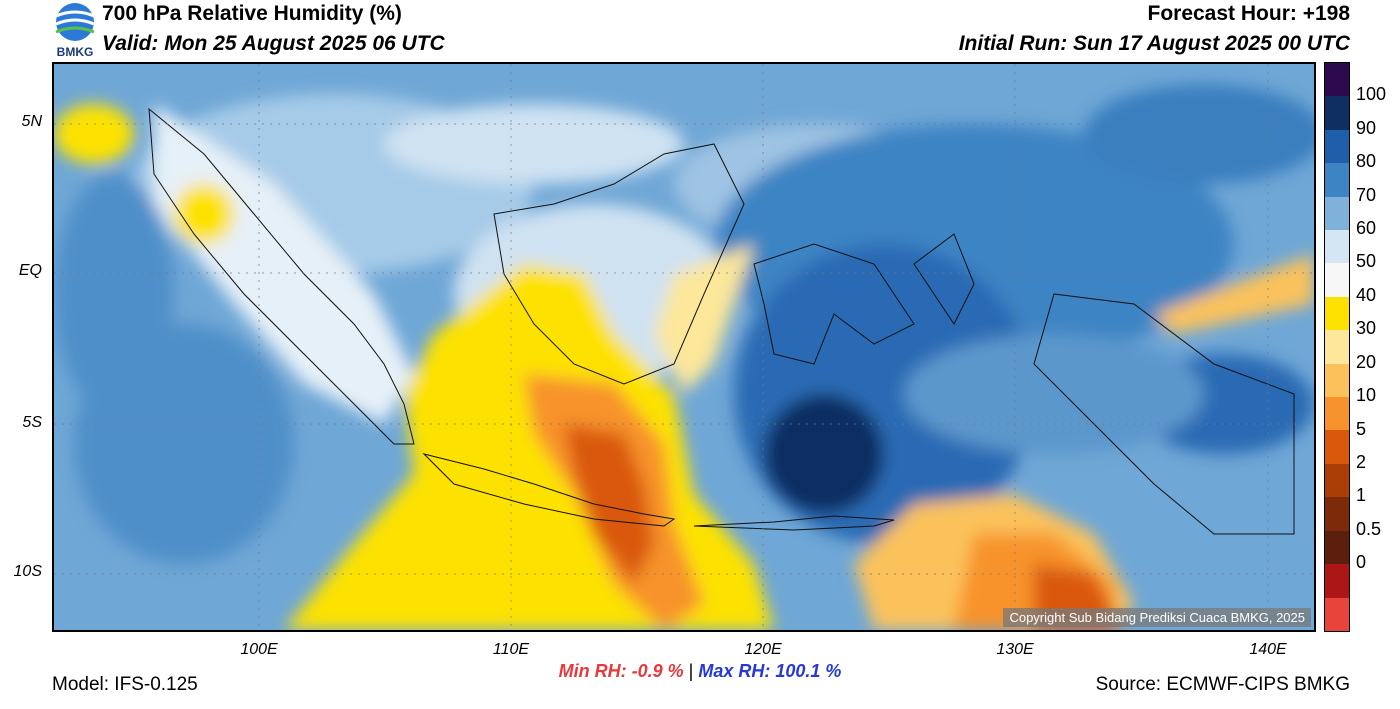 The width and height of the screenshot is (1400, 709). What do you see at coordinates (75, 51) in the screenshot?
I see `svg-text: BMKG` at bounding box center [75, 51].